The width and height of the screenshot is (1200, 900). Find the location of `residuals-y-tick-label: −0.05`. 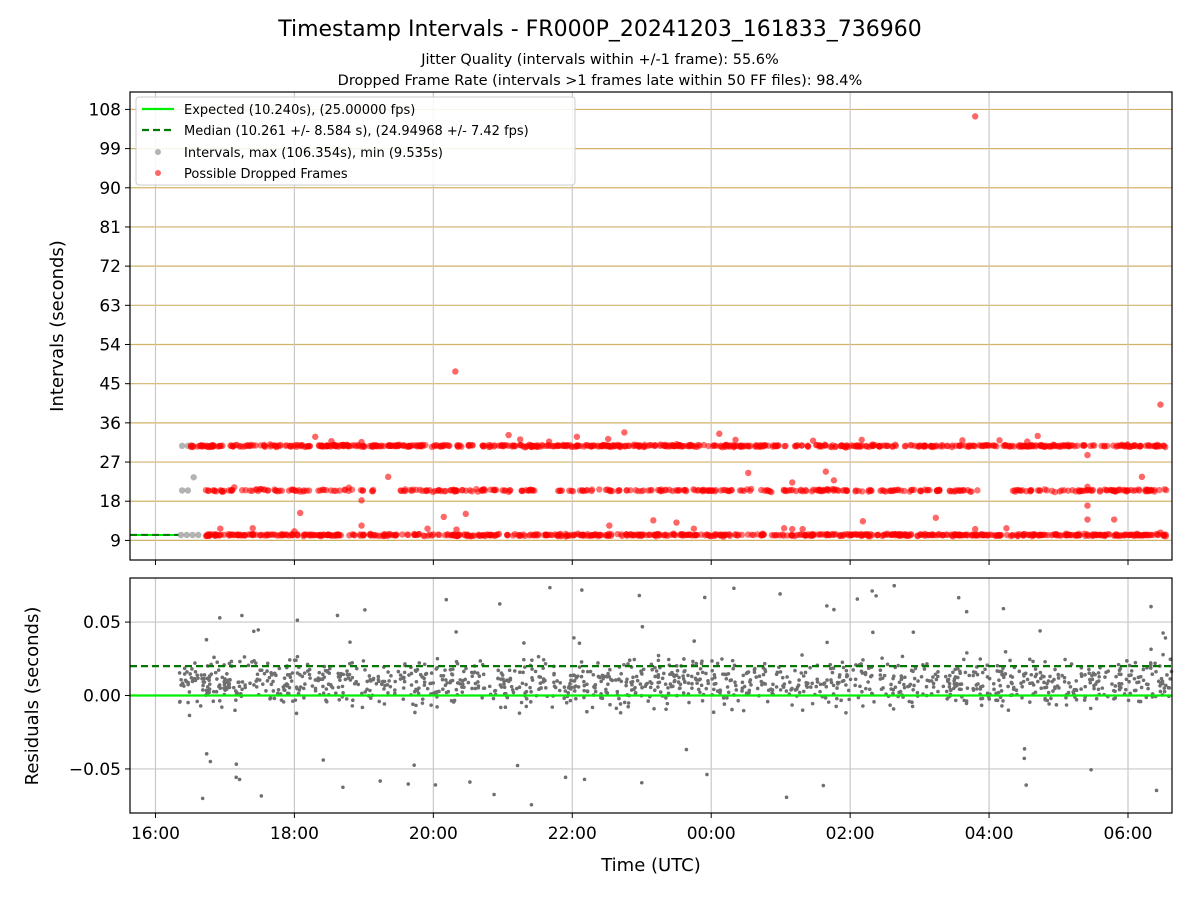

residuals-y-tick-label: −0.05 is located at coordinates (95, 770).